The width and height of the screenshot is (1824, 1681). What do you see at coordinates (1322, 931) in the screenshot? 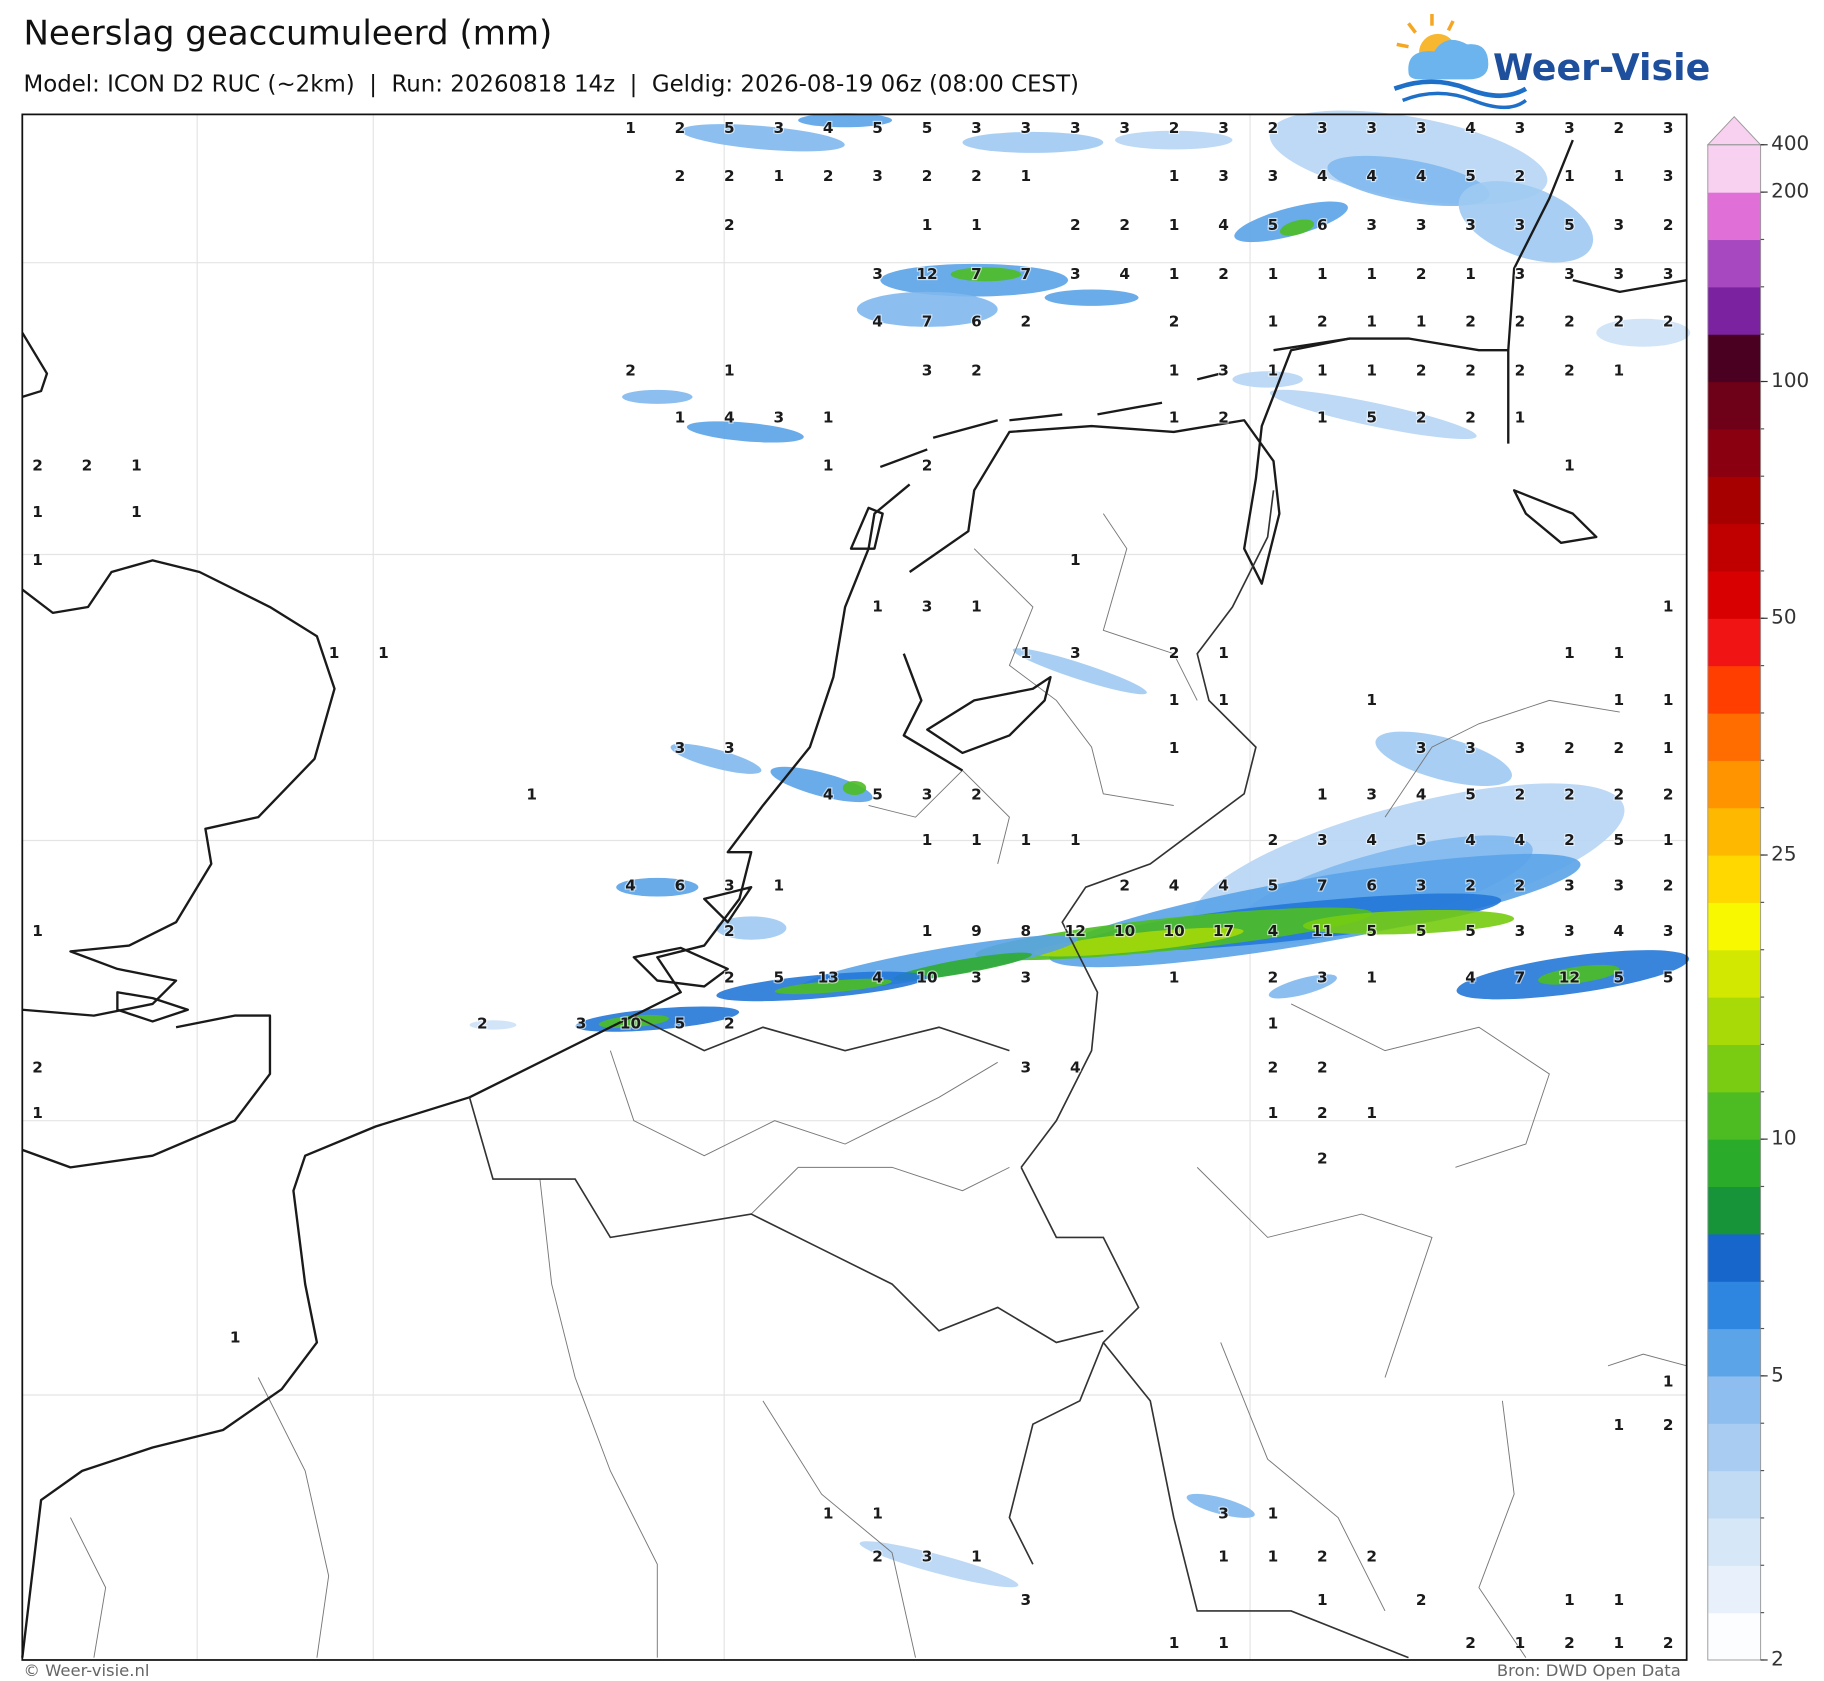
I see `precip-value: 11` at bounding box center [1322, 931].